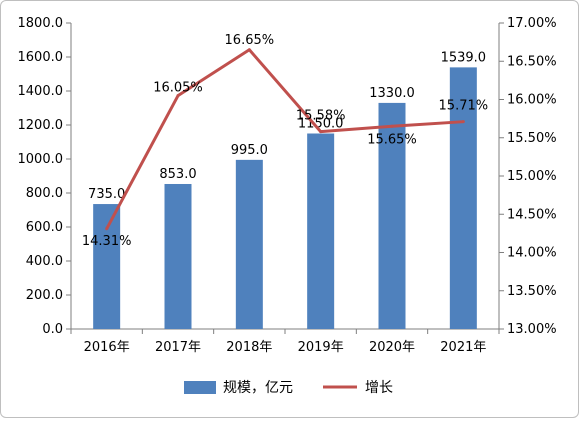  Describe the element at coordinates (52, 329) in the screenshot. I see `y-left-tick-label: 0.0` at that location.